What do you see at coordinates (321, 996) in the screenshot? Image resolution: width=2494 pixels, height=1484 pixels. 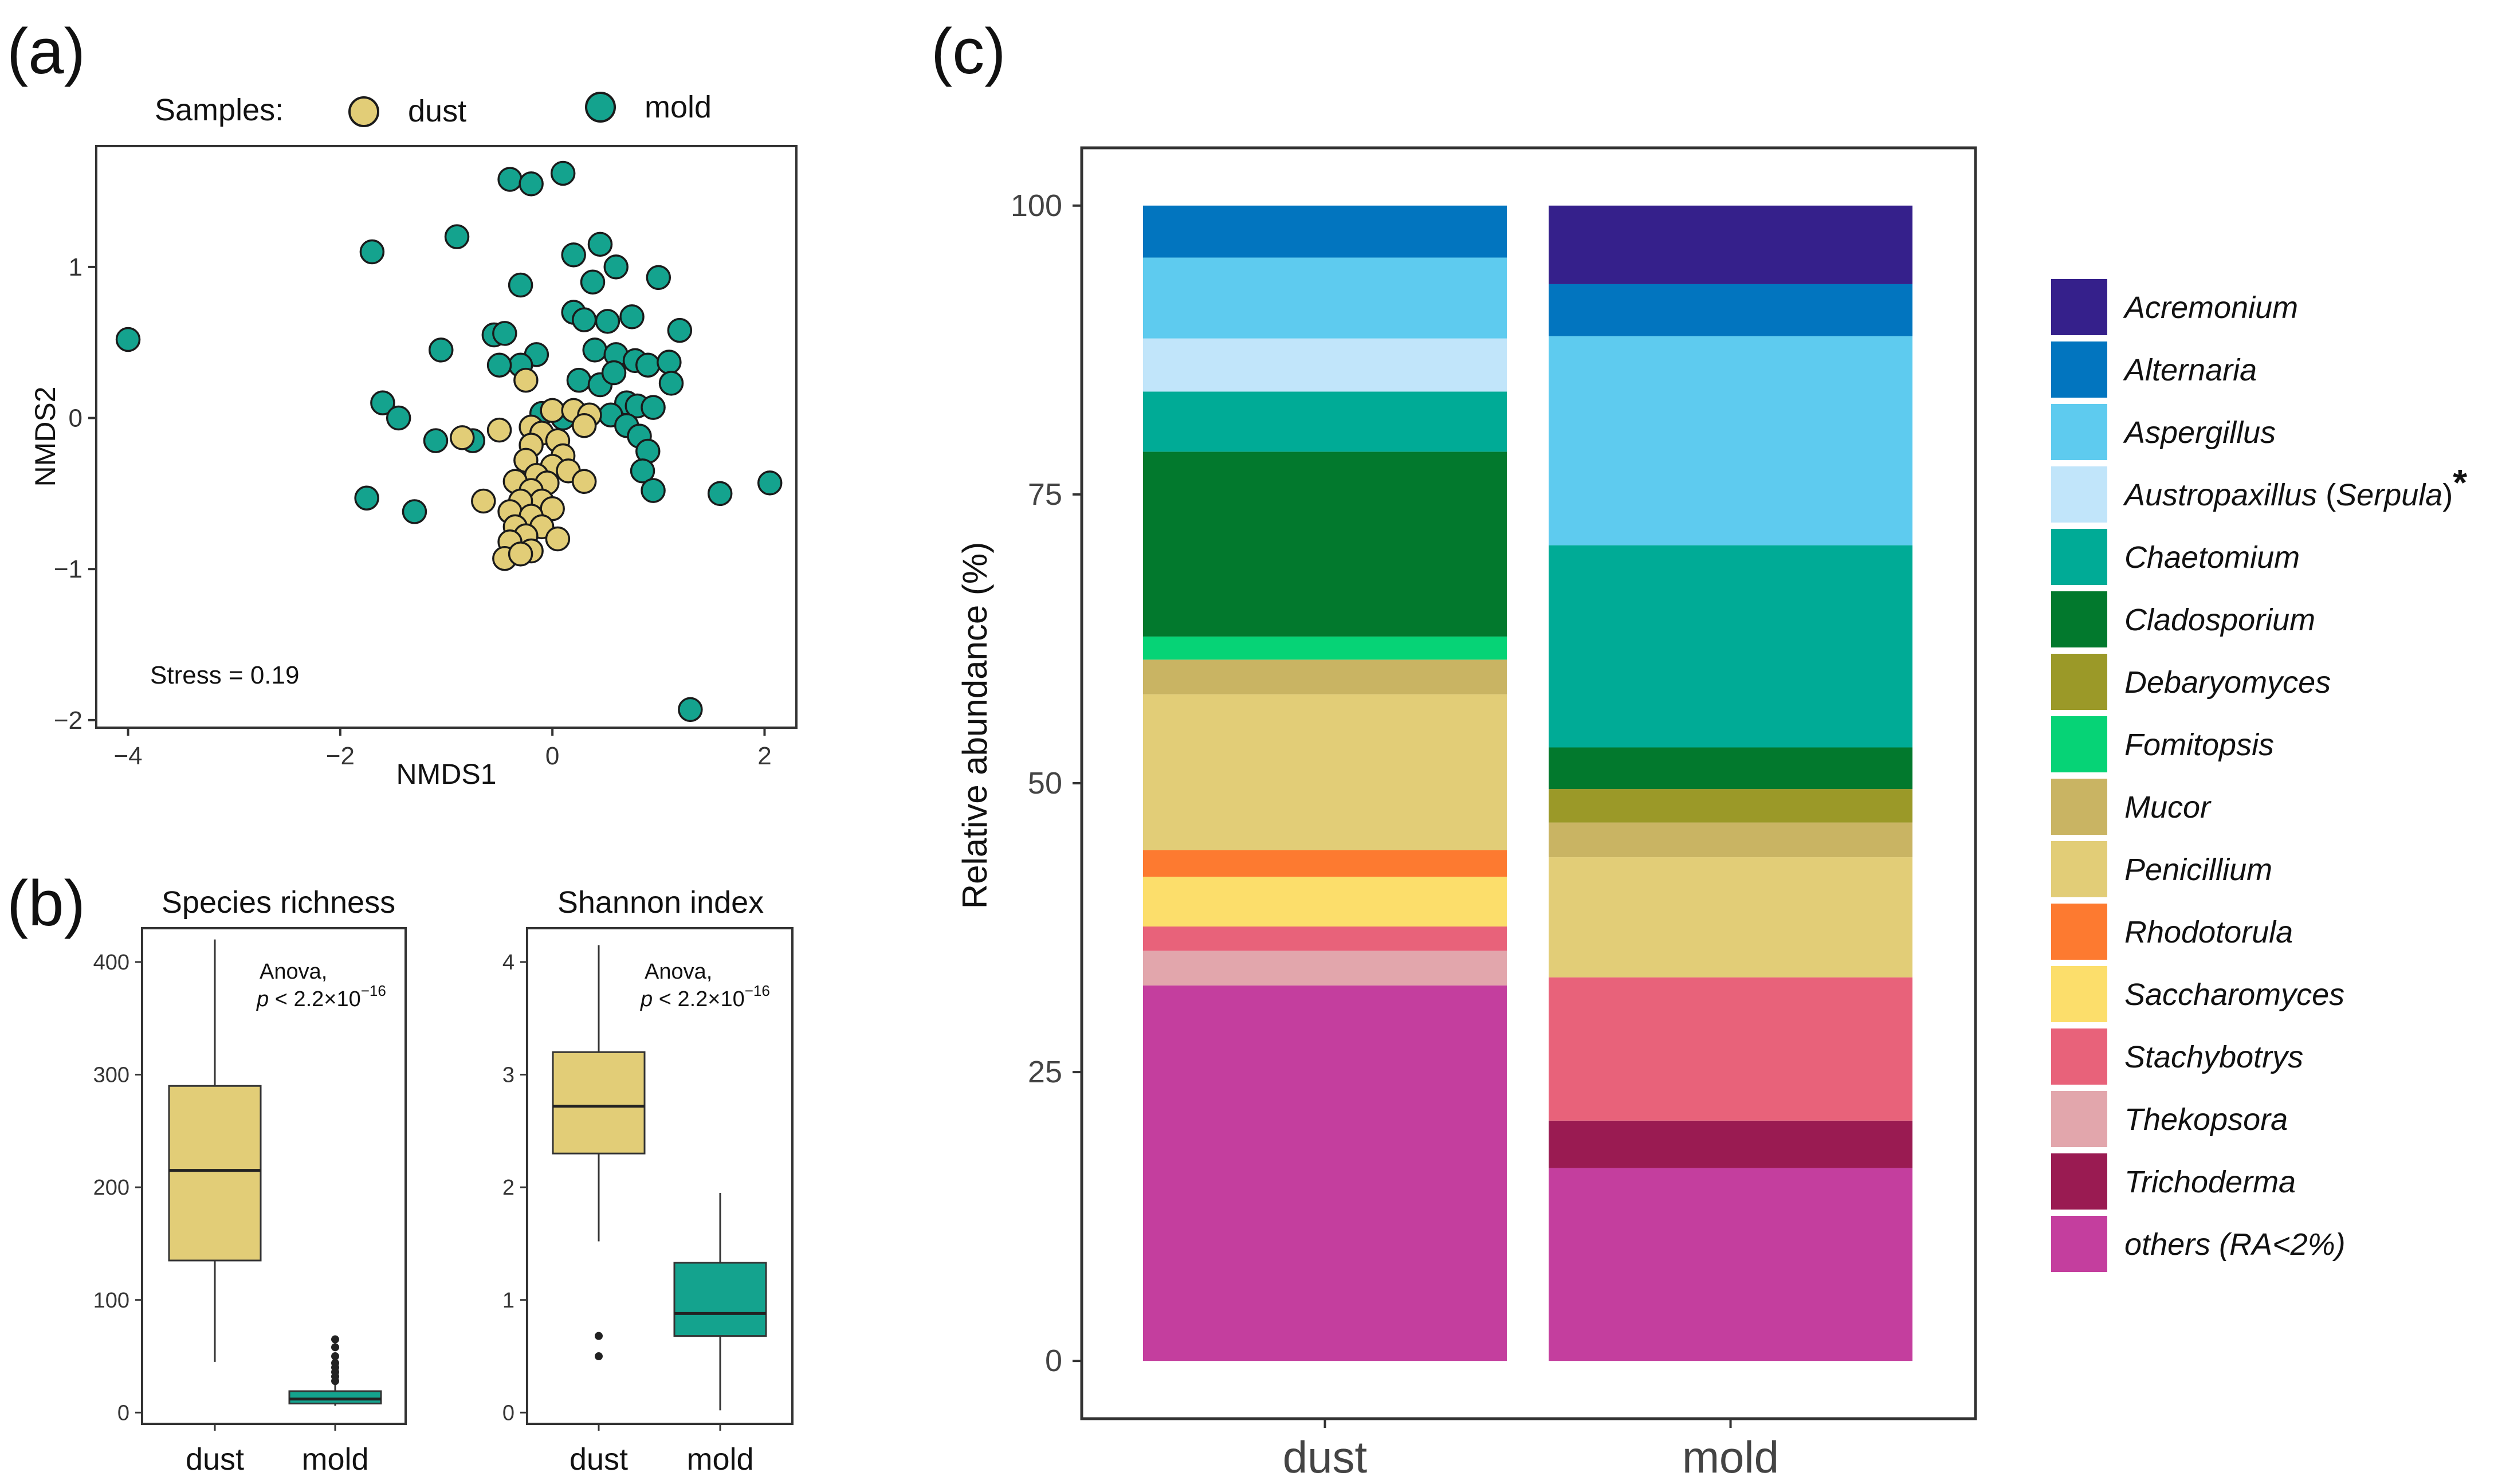 I see `b1-anova-line2: p < 2.2×10−16` at bounding box center [321, 996].